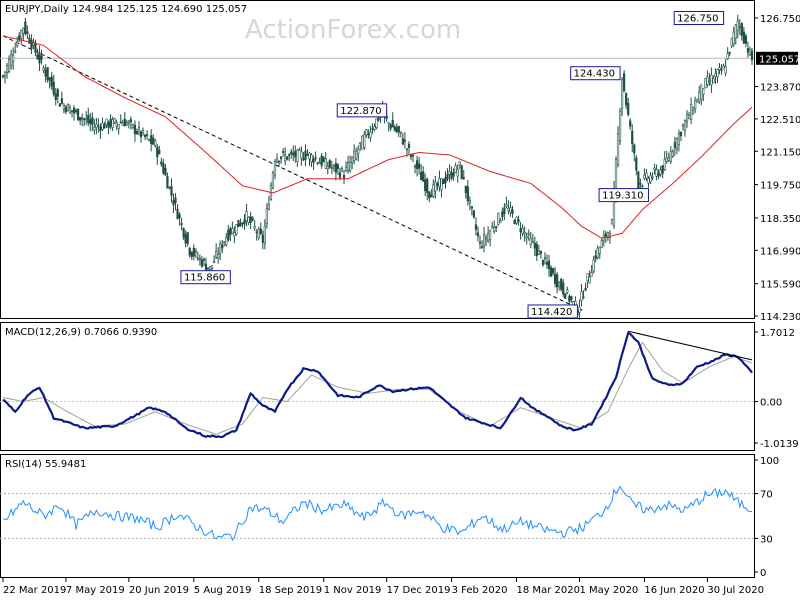  What do you see at coordinates (353, 590) in the screenshot?
I see `x-tick-label: 1 Nov 2019` at bounding box center [353, 590].